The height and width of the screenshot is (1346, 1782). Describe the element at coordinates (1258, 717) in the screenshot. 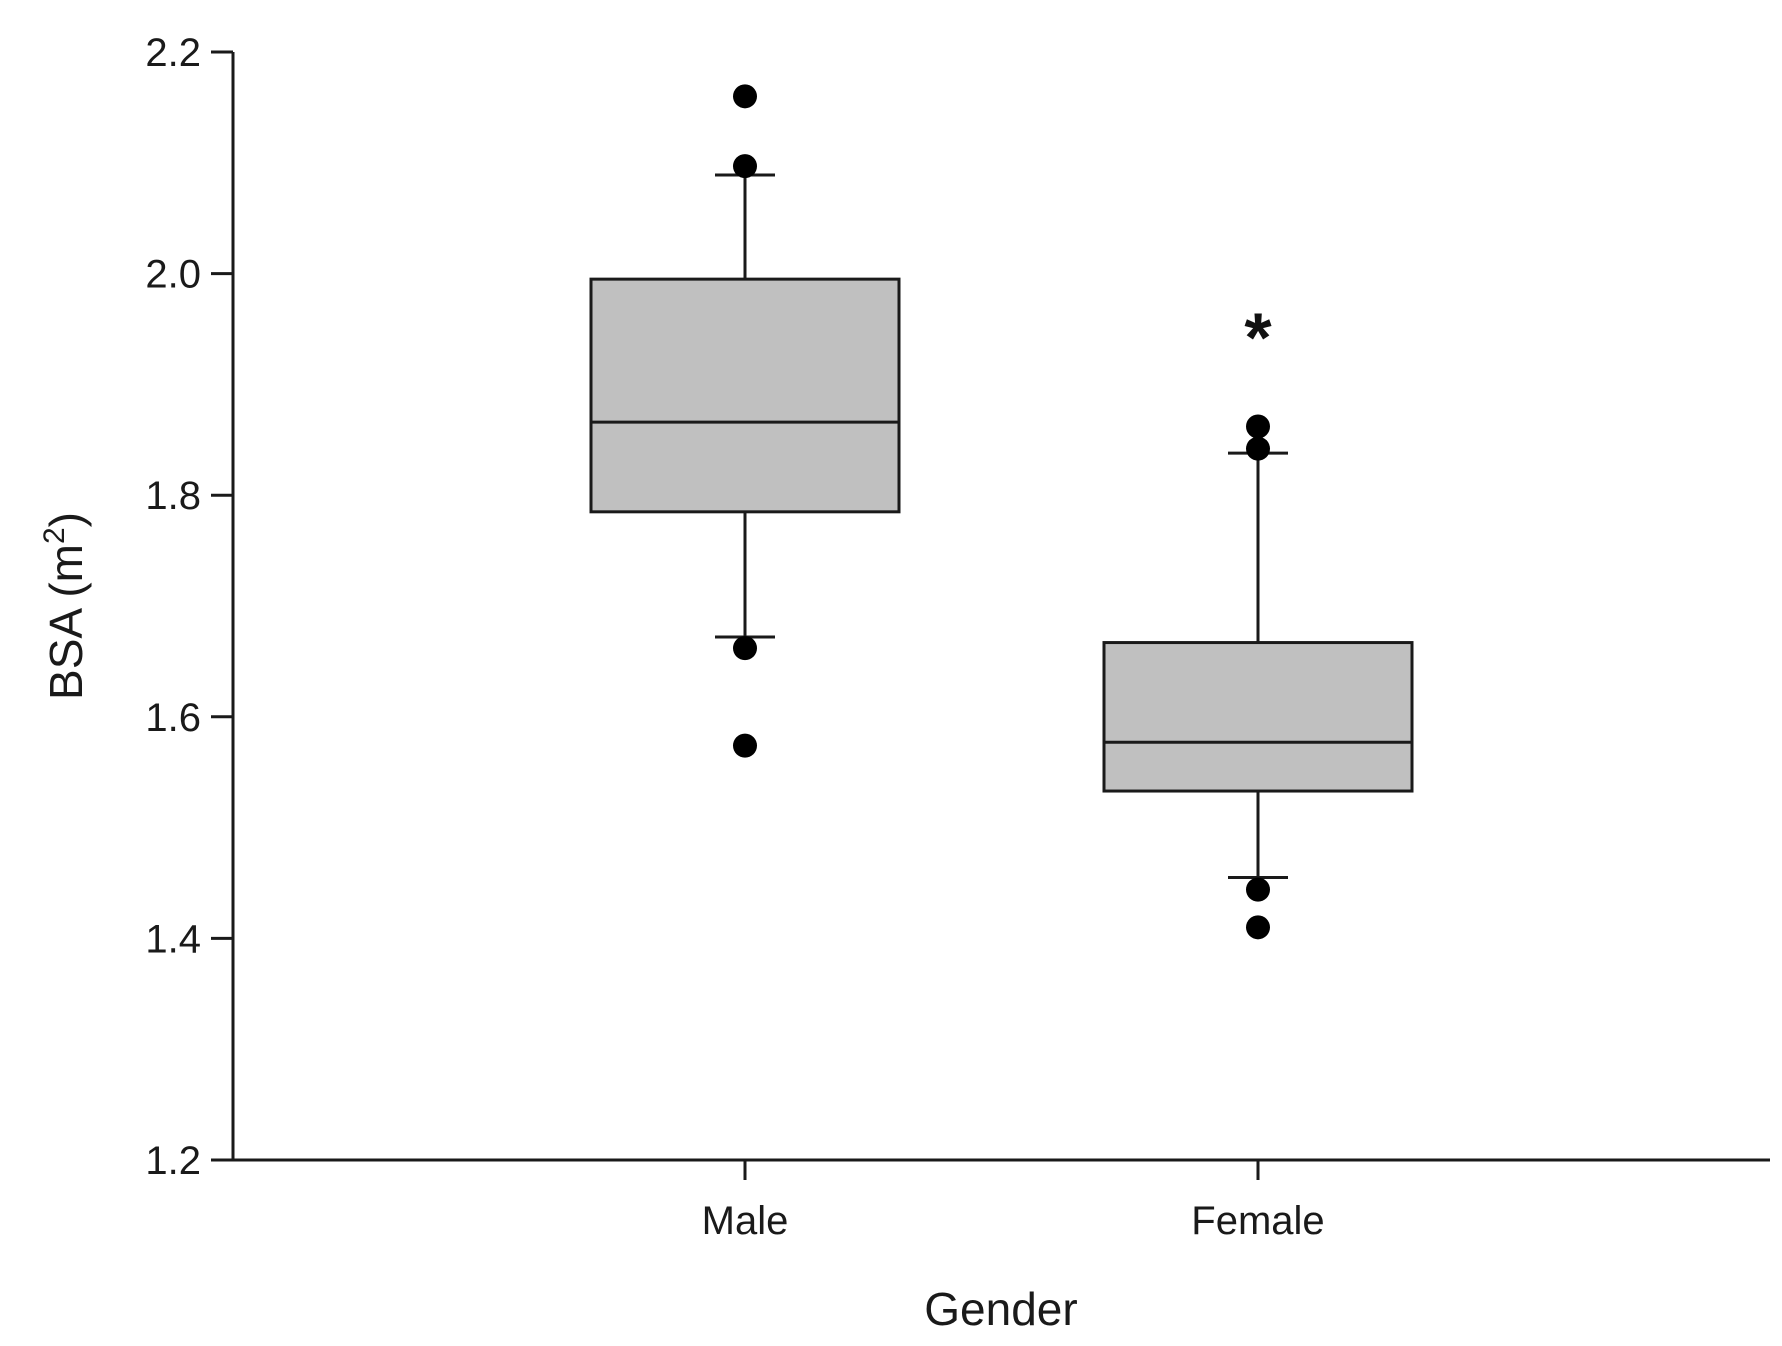

I see `box-female` at that location.